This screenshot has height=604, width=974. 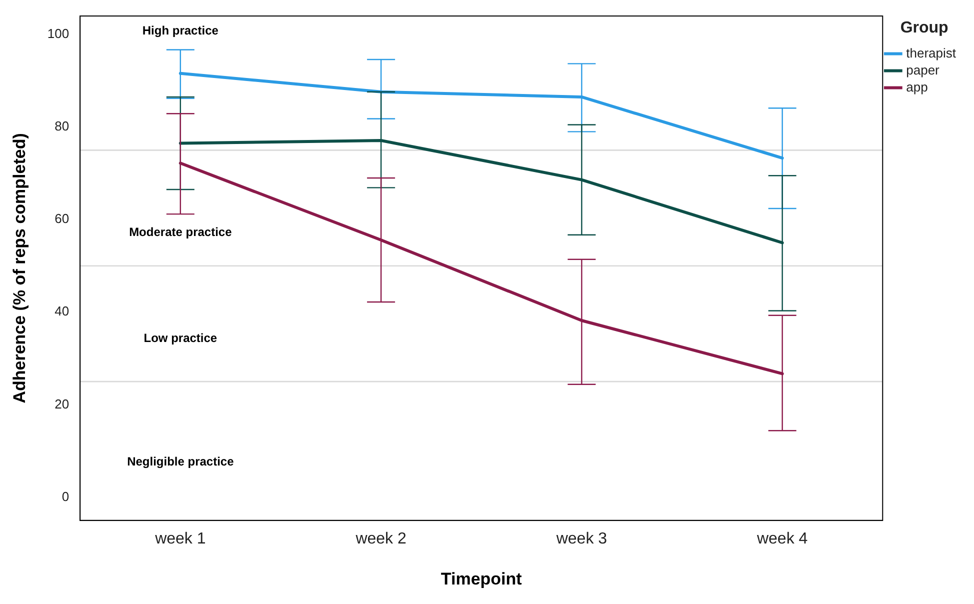 What do you see at coordinates (62, 126) in the screenshot?
I see `y-tick-label: 80` at bounding box center [62, 126].